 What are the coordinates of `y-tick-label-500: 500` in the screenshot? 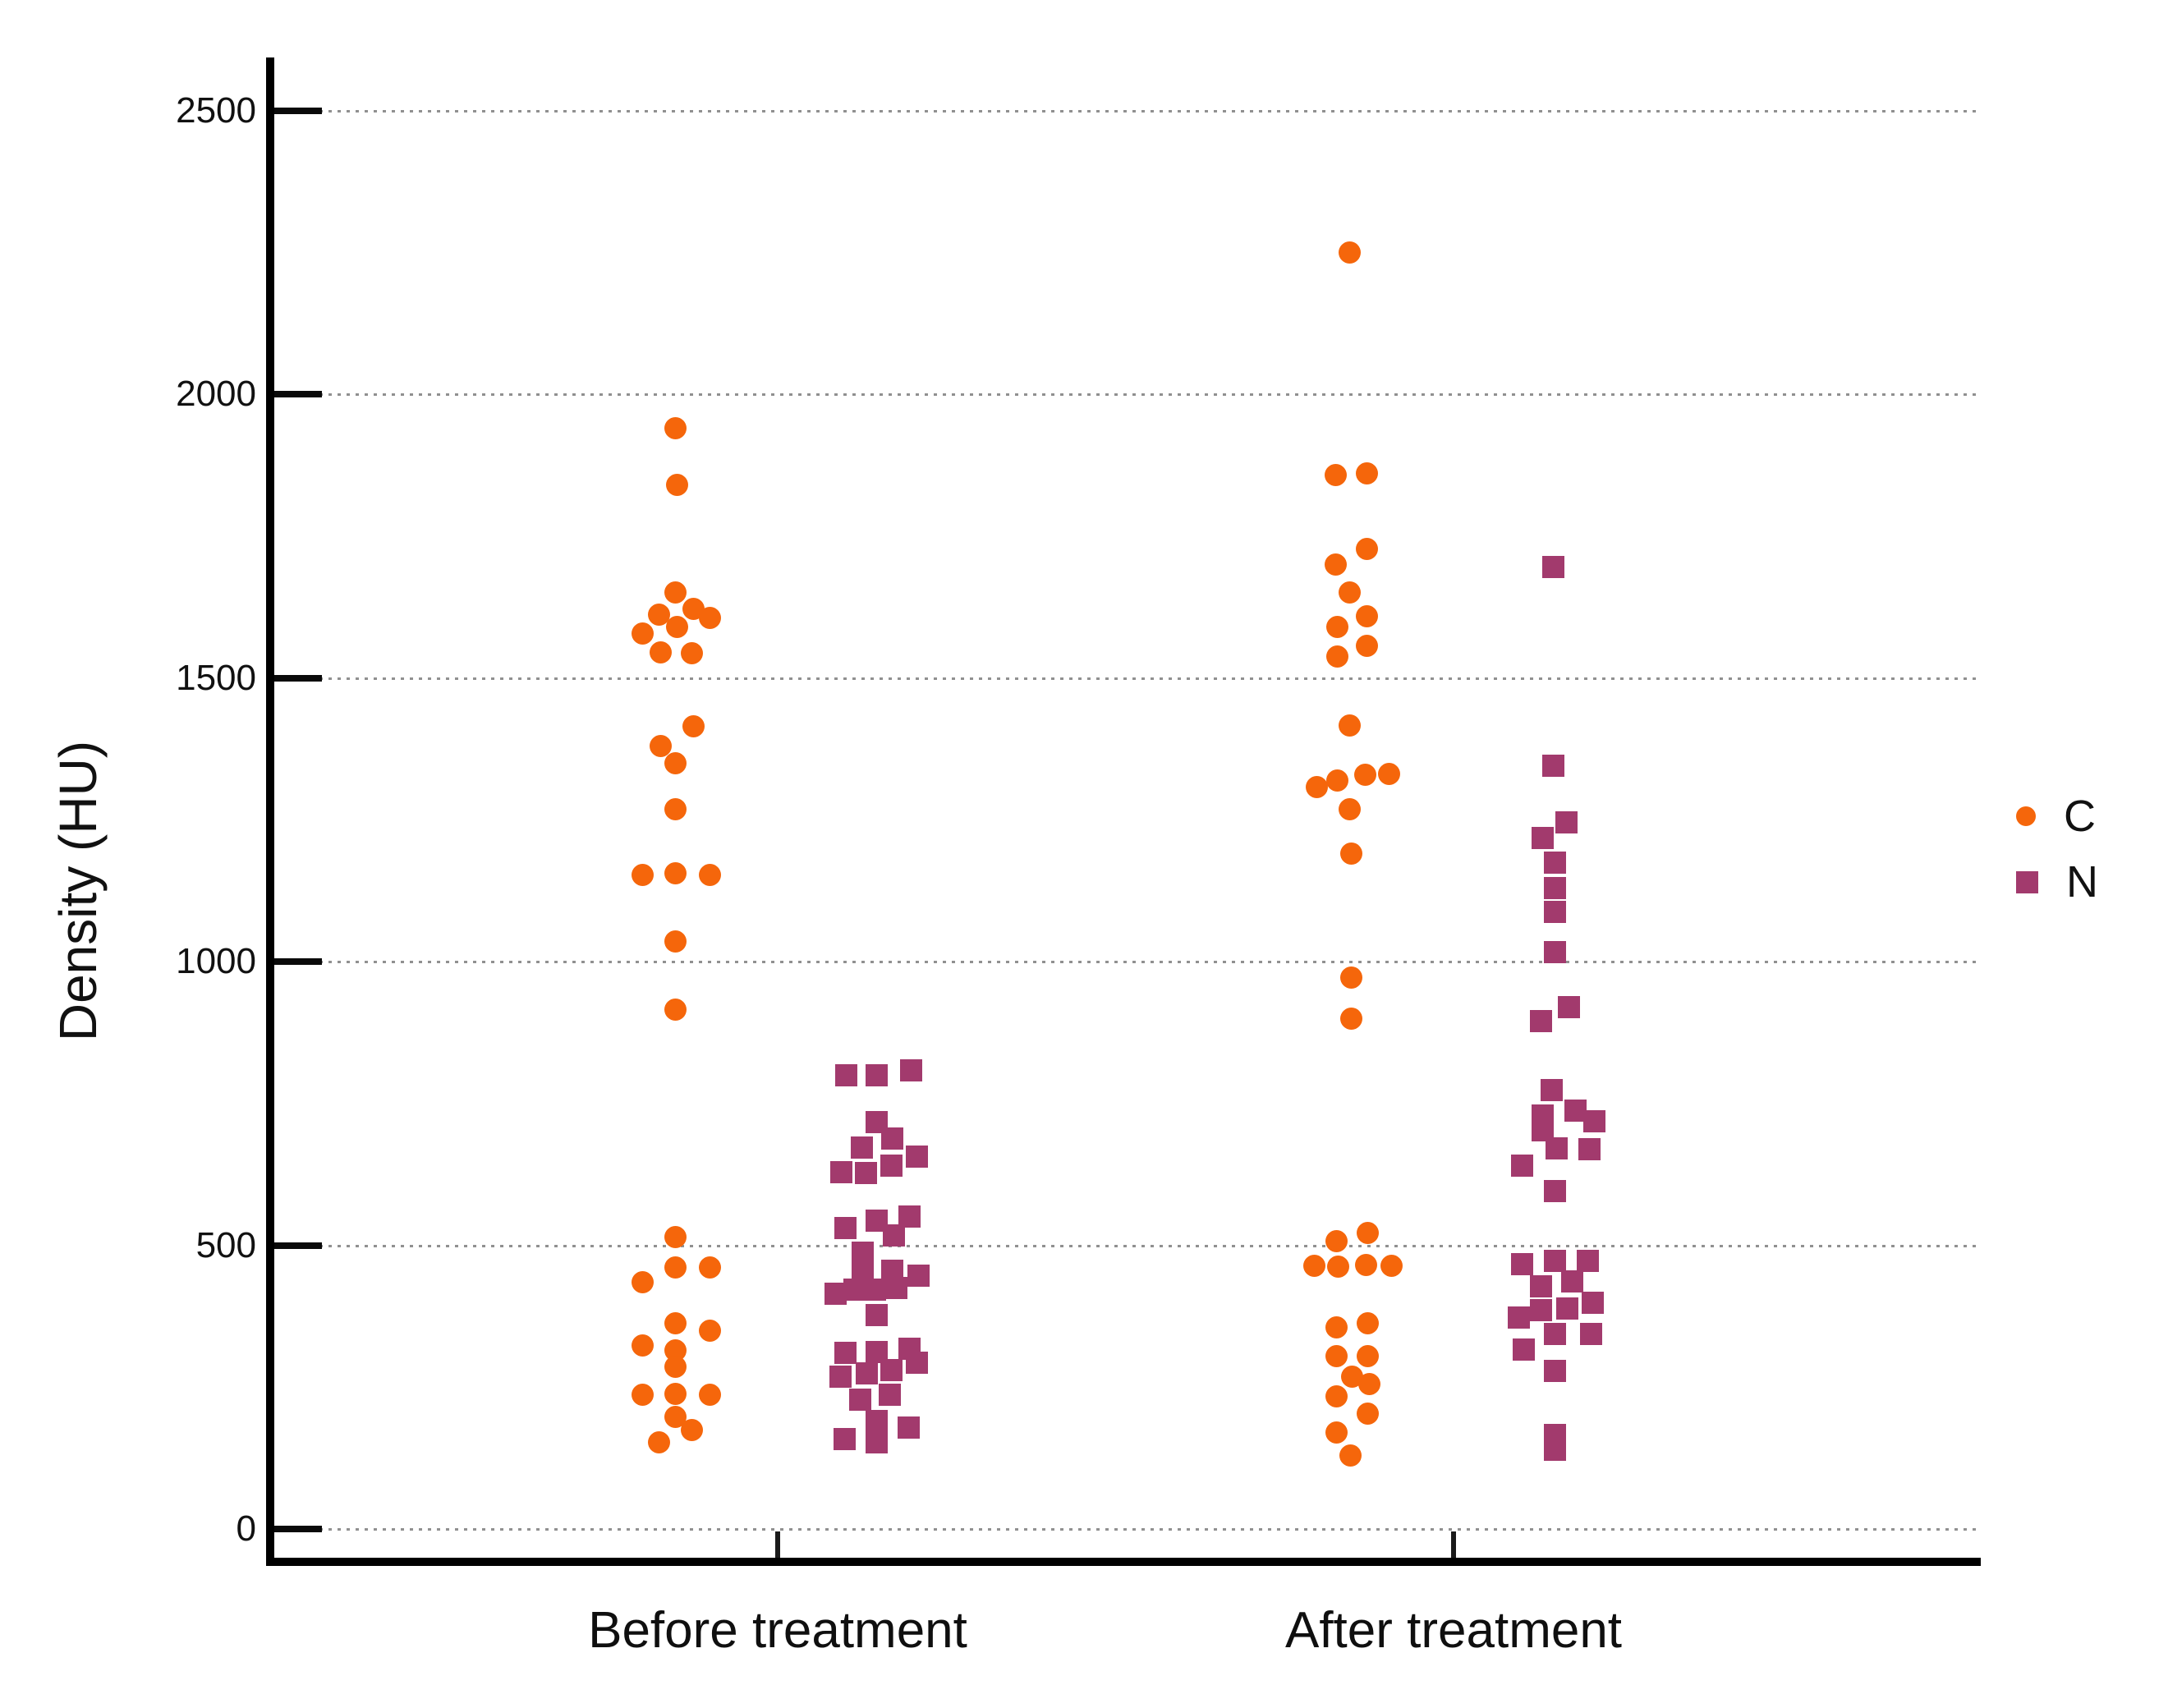 It's located at (225, 1244).